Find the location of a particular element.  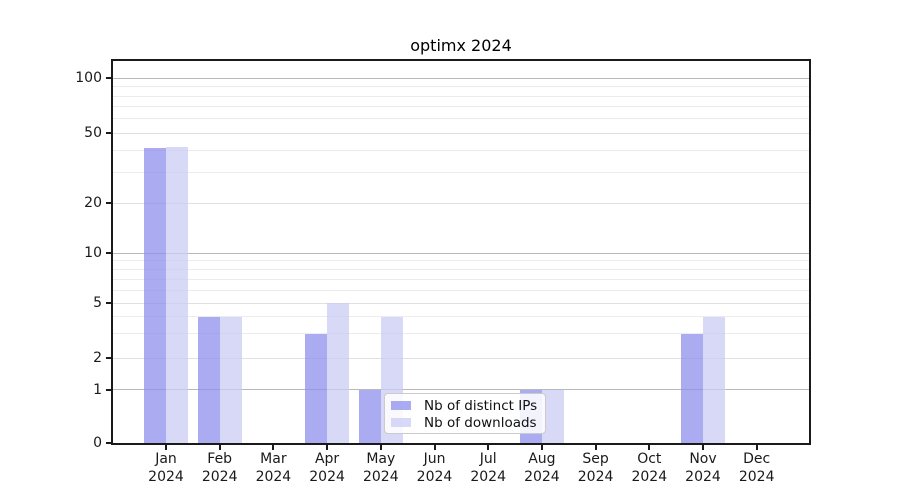

x-tick-label-jun-2024: Jun 2024 is located at coordinates (434, 468).